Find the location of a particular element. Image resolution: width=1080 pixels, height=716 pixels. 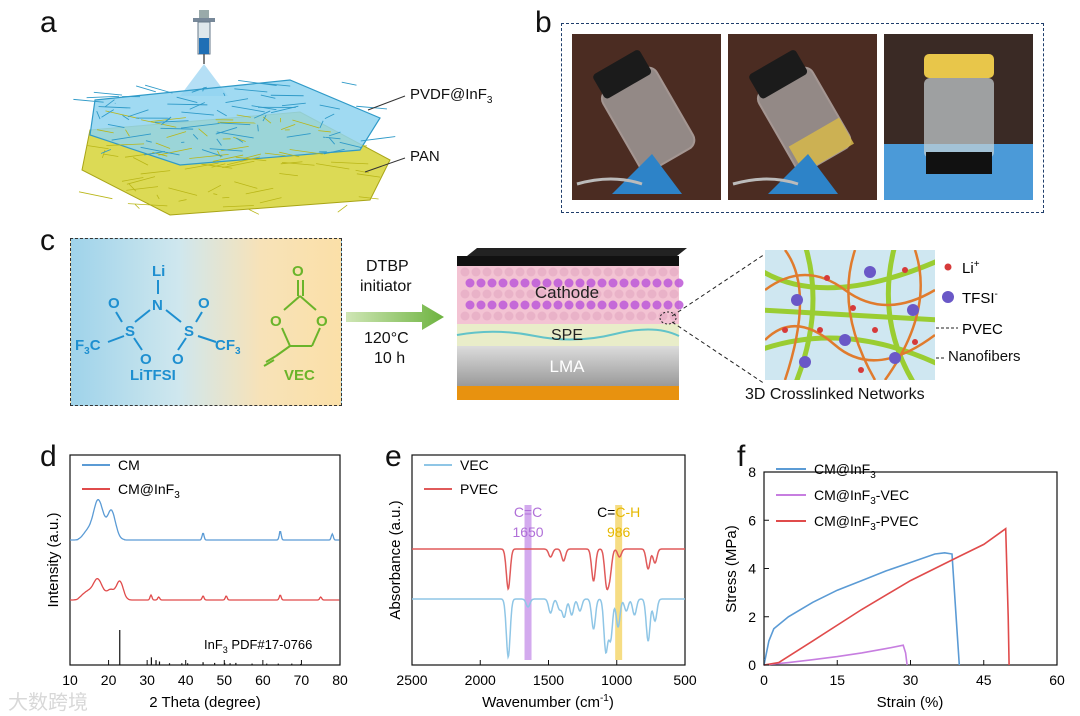

zoom-lines is located at coordinates (718, 319).